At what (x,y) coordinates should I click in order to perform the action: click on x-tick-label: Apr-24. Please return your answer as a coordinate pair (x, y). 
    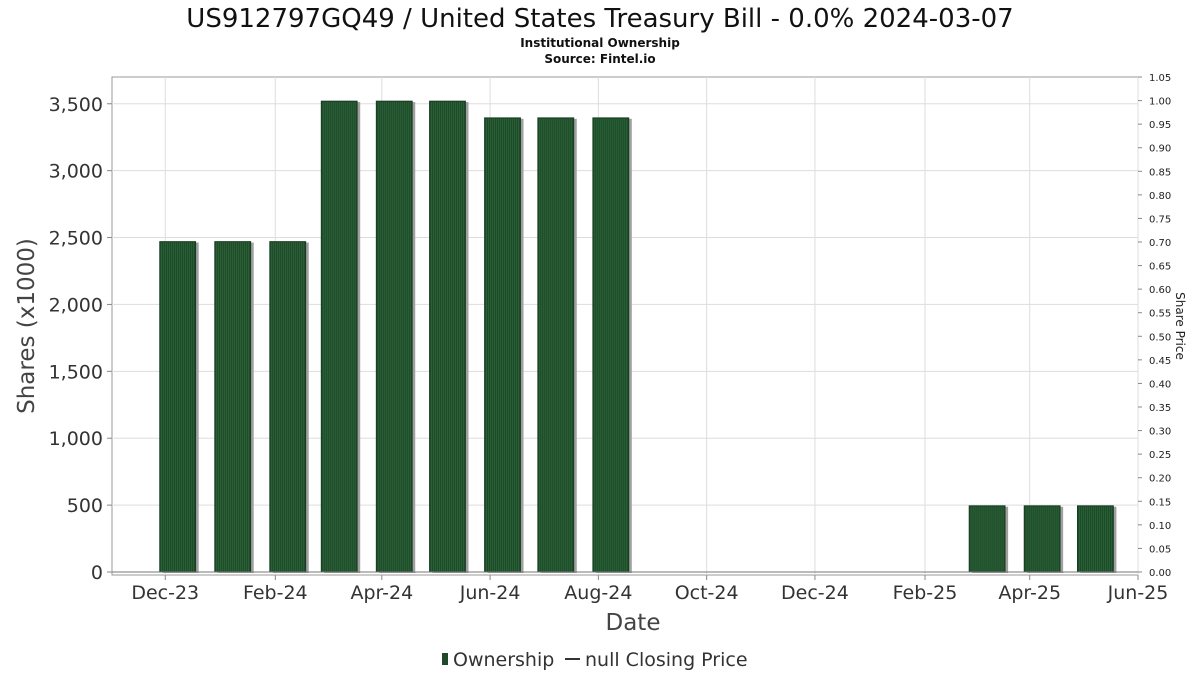
    Looking at the image, I should click on (381, 593).